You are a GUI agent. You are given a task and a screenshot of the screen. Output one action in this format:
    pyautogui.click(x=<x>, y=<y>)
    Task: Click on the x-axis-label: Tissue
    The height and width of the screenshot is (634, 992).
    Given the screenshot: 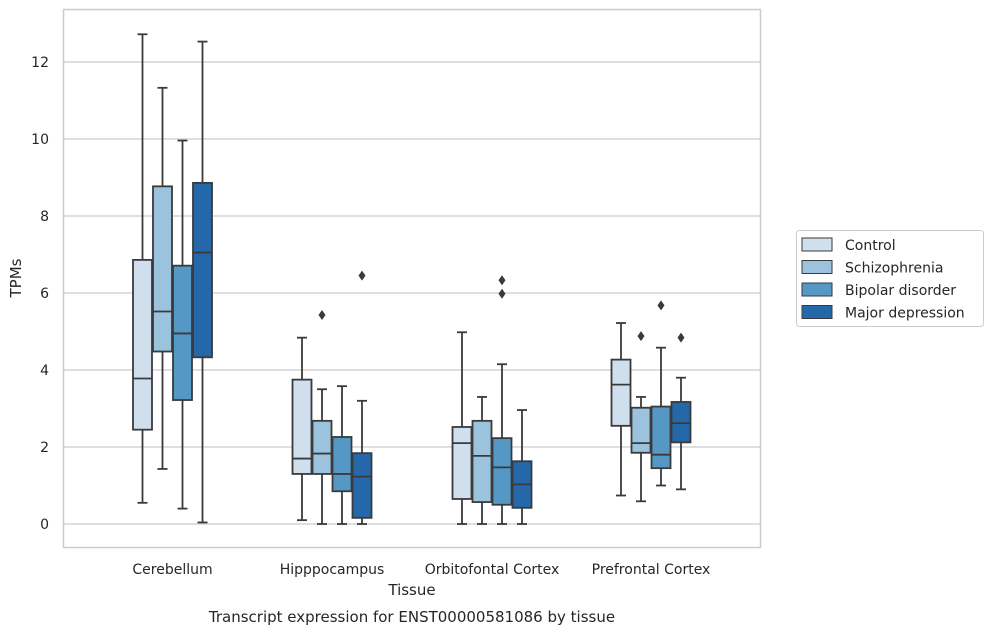 What is the action you would take?
    pyautogui.click(x=411, y=590)
    